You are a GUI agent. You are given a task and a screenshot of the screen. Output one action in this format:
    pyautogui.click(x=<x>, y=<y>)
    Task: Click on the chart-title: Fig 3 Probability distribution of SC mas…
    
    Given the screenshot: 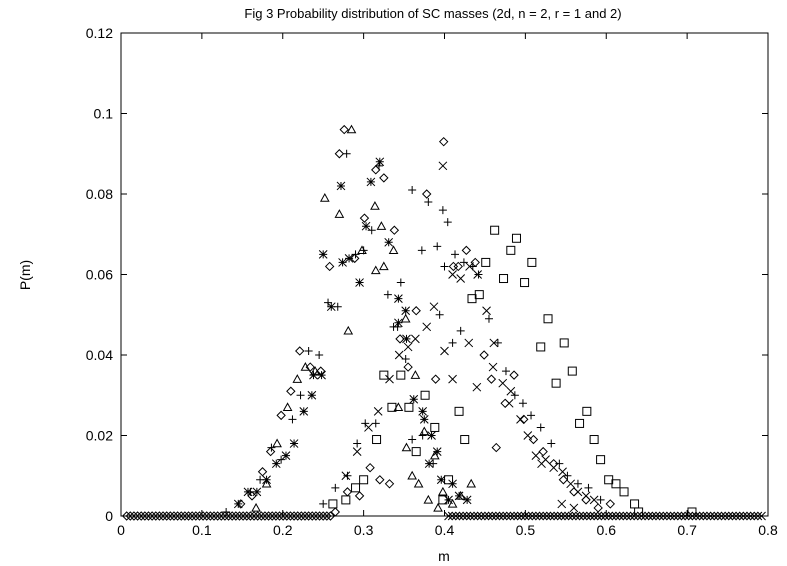 What is the action you would take?
    pyautogui.click(x=432, y=13)
    